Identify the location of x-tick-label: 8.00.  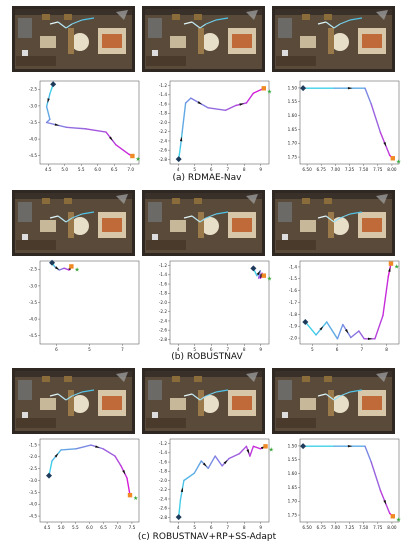
(392, 169).